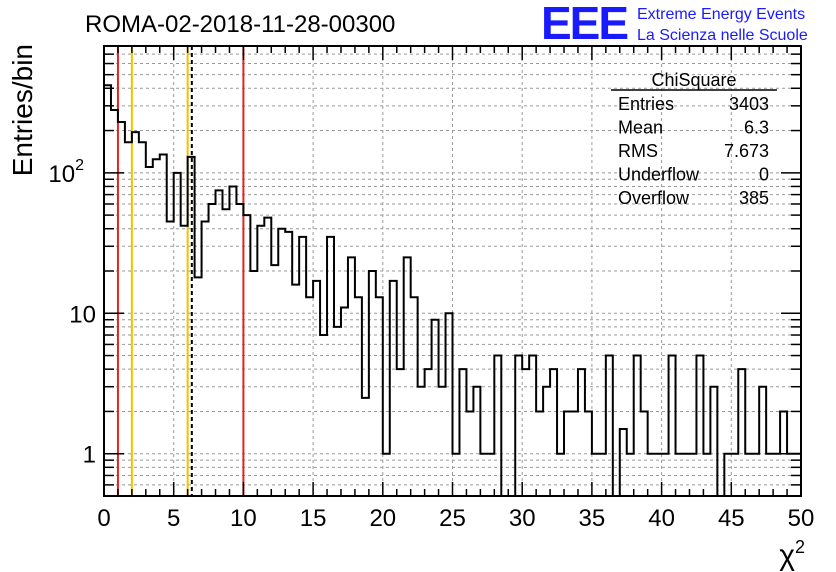  Describe the element at coordinates (749, 104) in the screenshot. I see `stats-value: 3403` at that location.